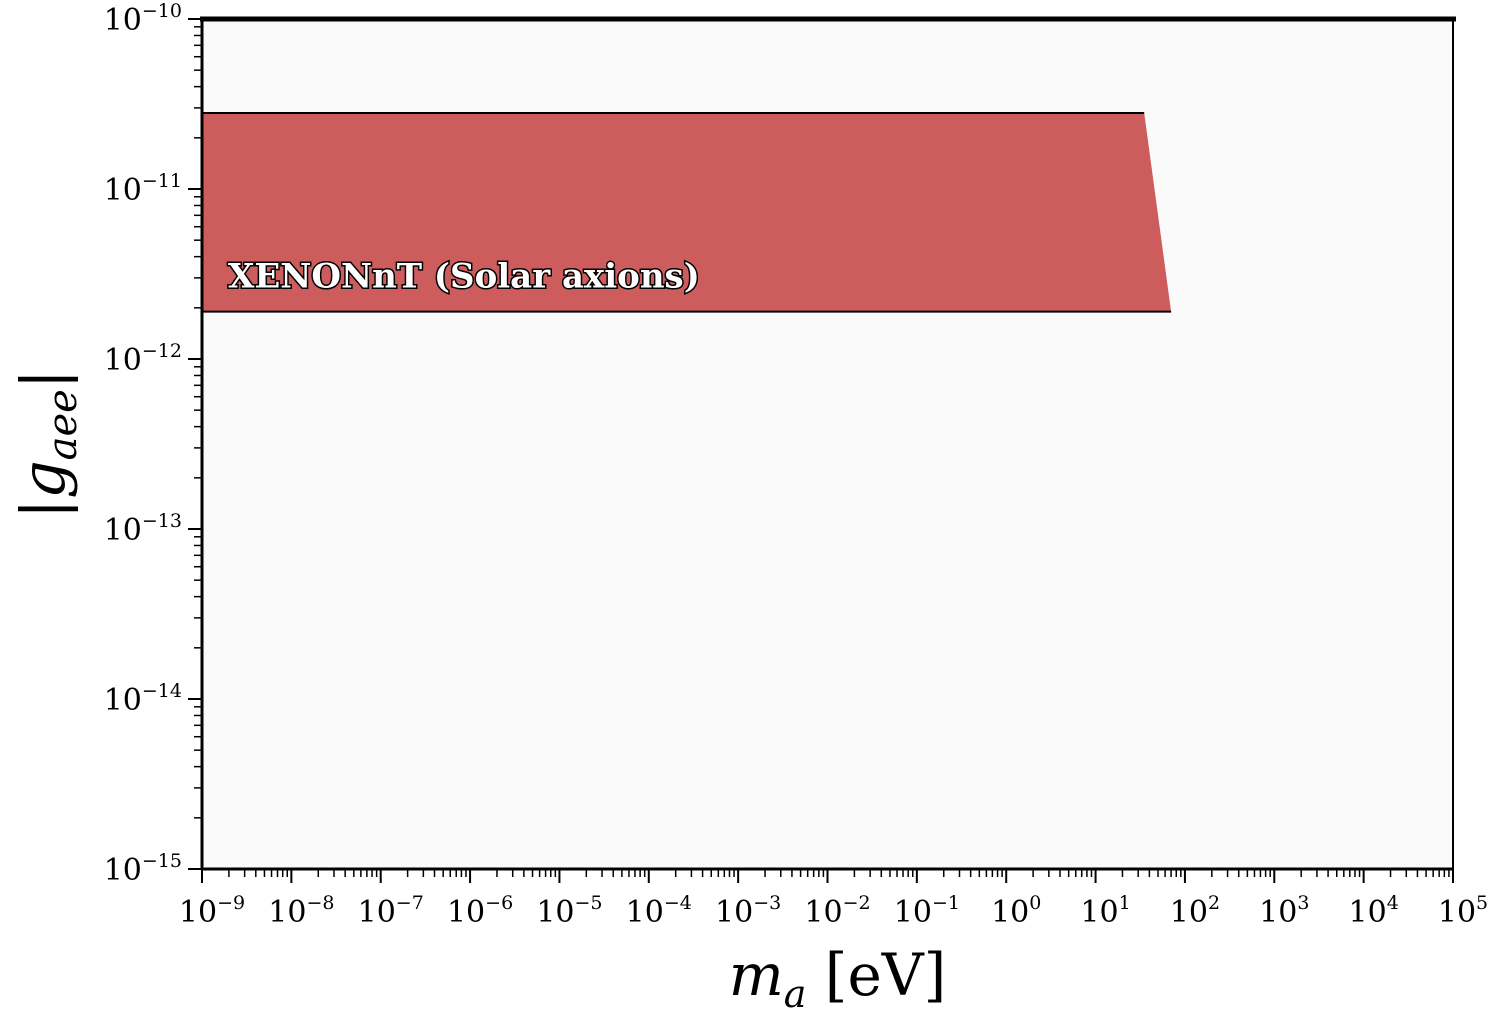 Image resolution: width=1489 pixels, height=1019 pixels. I want to click on y-tick-label: 10−10, so click(143, 19).